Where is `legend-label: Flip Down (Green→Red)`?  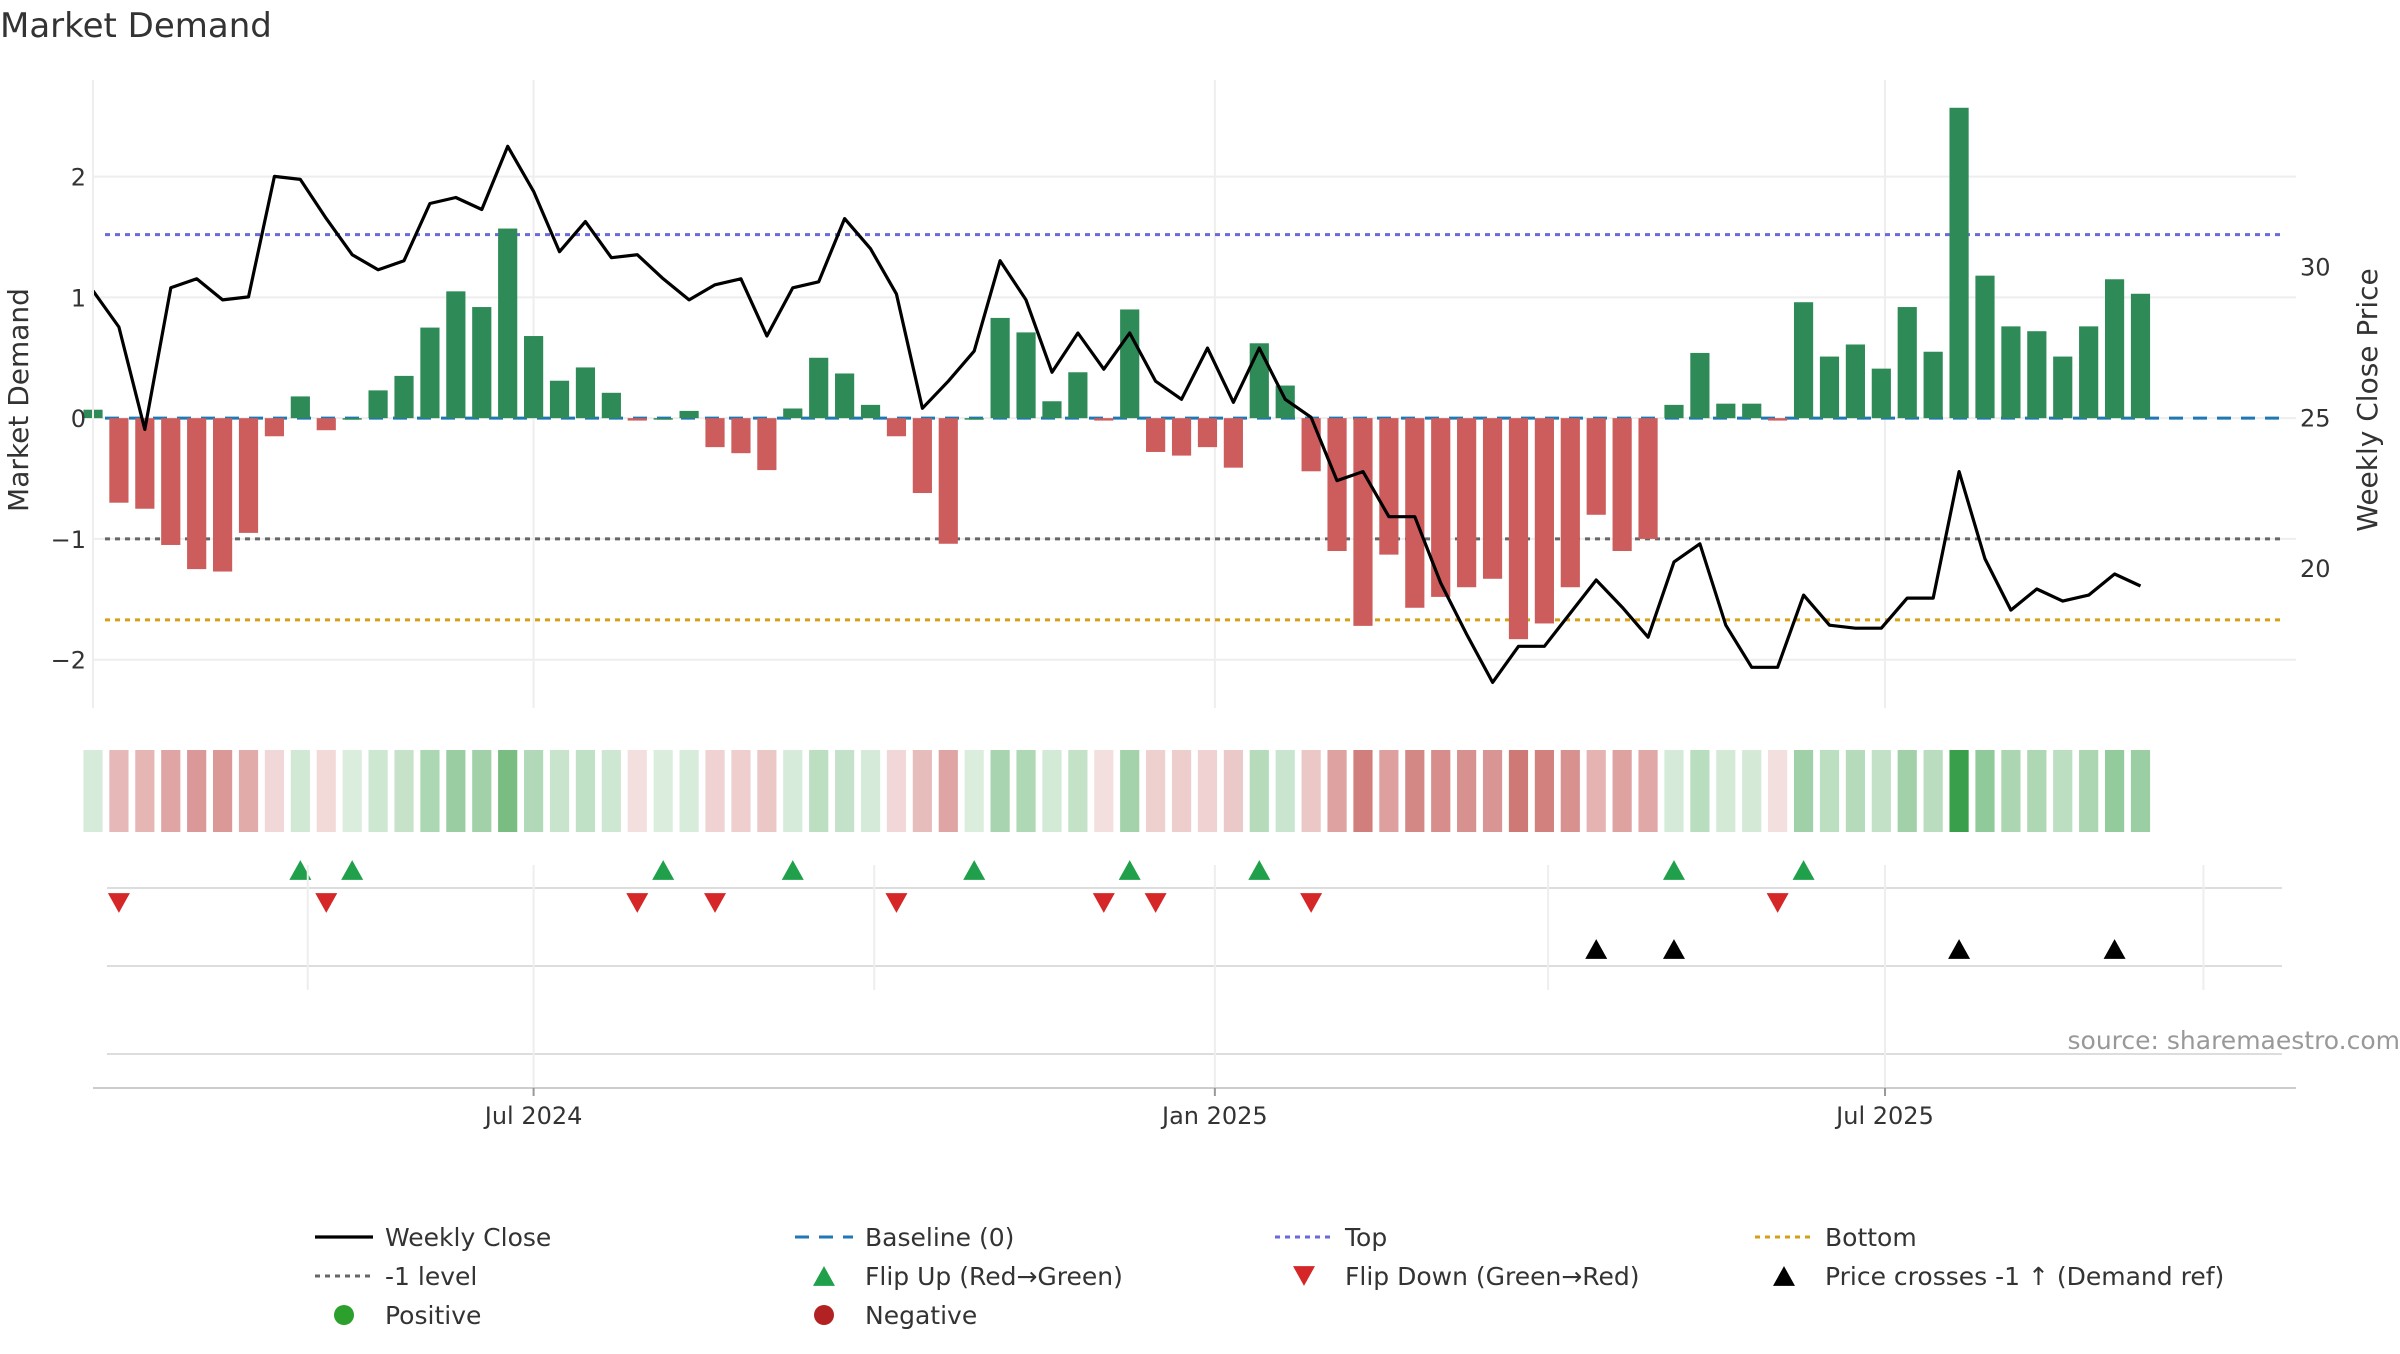 legend-label: Flip Down (Green→Red) is located at coordinates (1492, 1276).